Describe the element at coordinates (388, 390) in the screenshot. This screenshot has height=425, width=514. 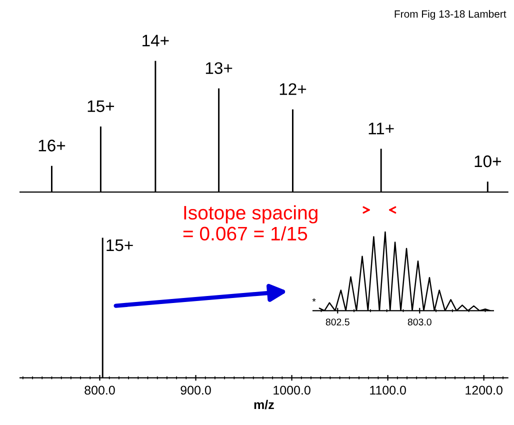
I see `x-tick-label: 1100.0` at that location.